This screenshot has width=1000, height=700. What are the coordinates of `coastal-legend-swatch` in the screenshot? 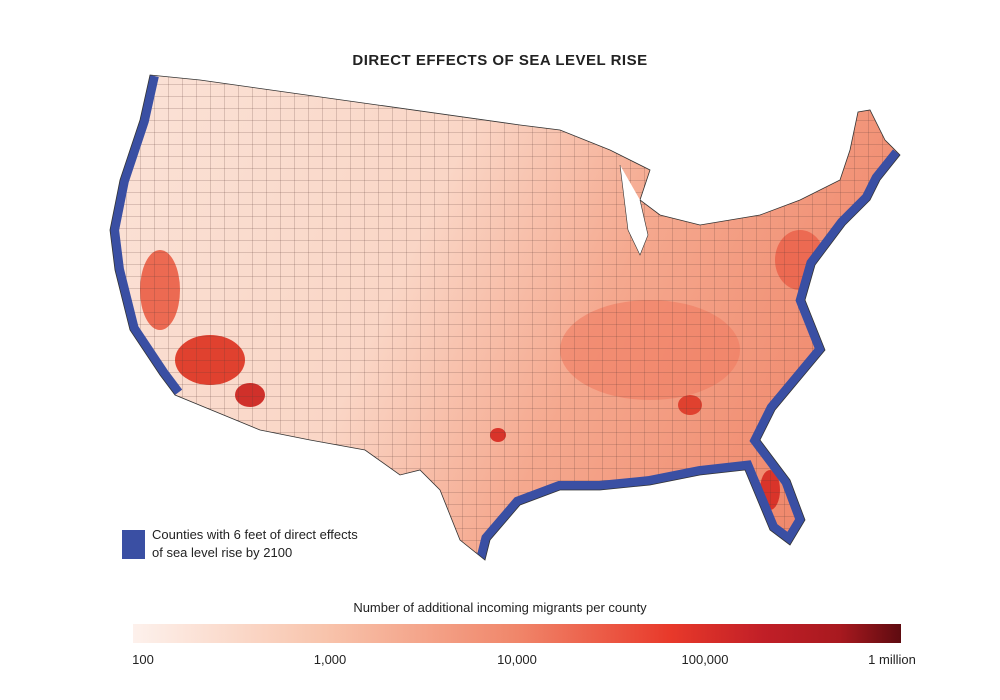 It's located at (133, 544).